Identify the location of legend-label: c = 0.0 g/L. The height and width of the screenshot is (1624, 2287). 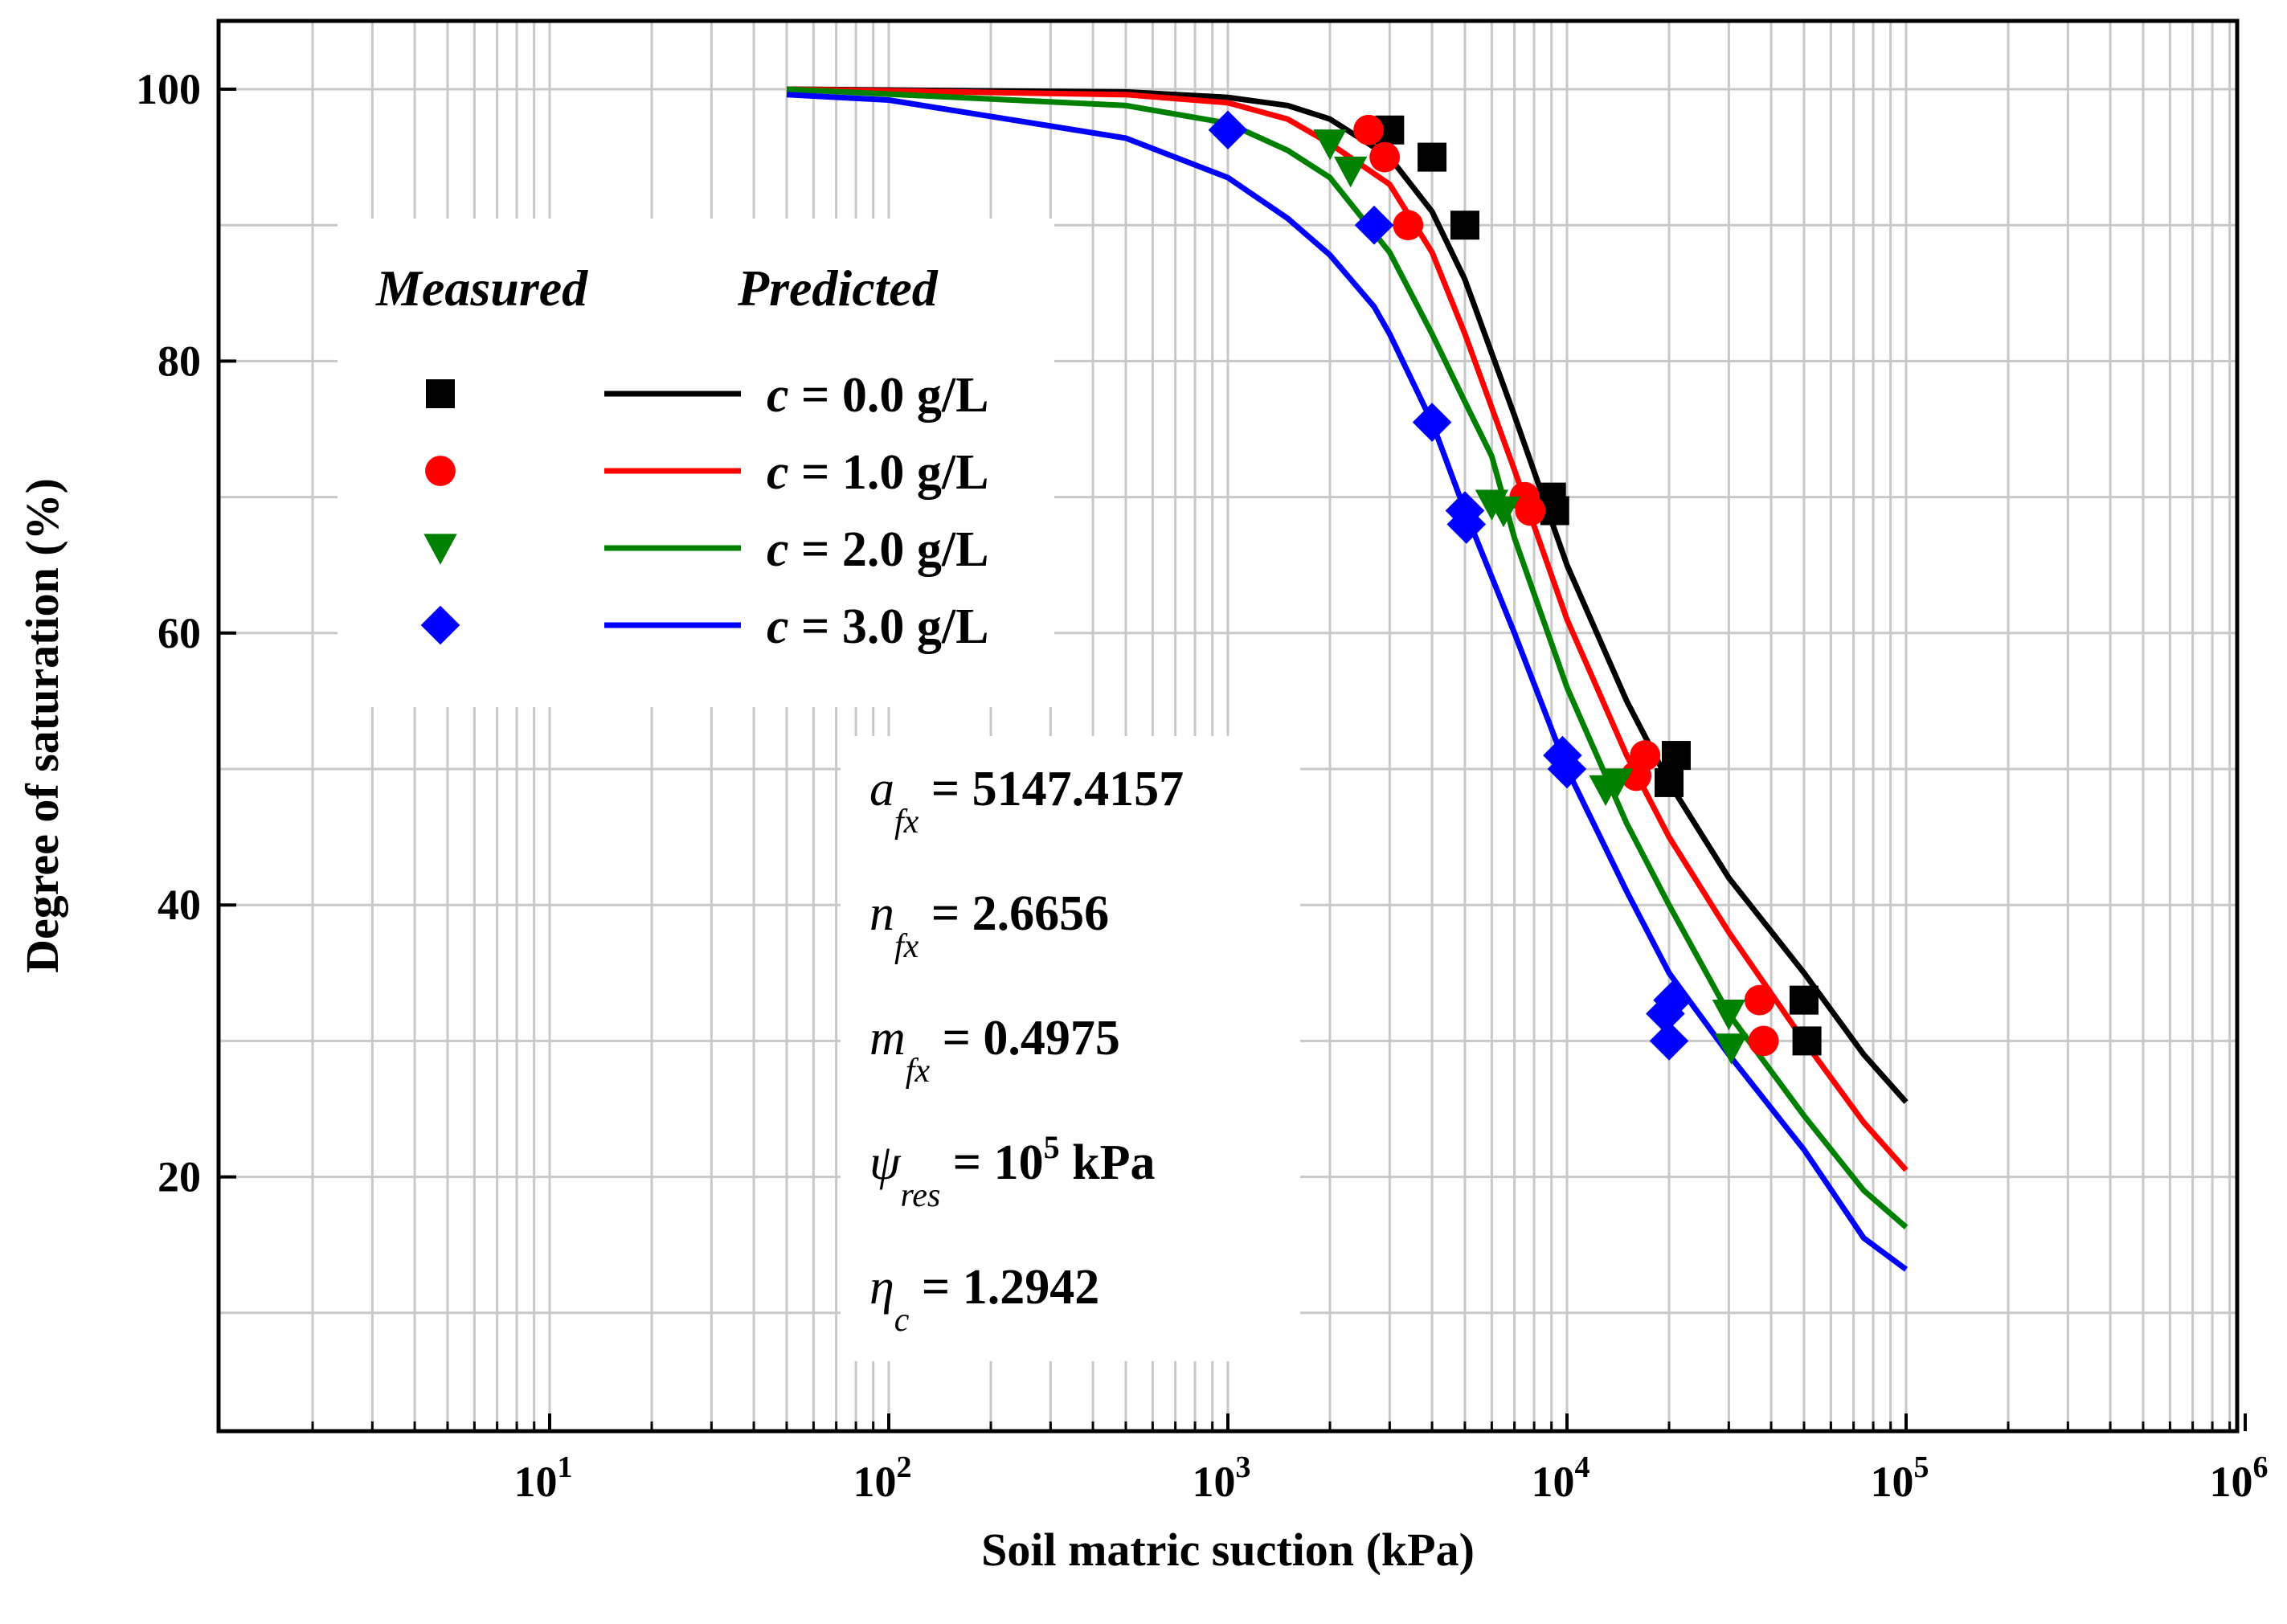
(877, 395).